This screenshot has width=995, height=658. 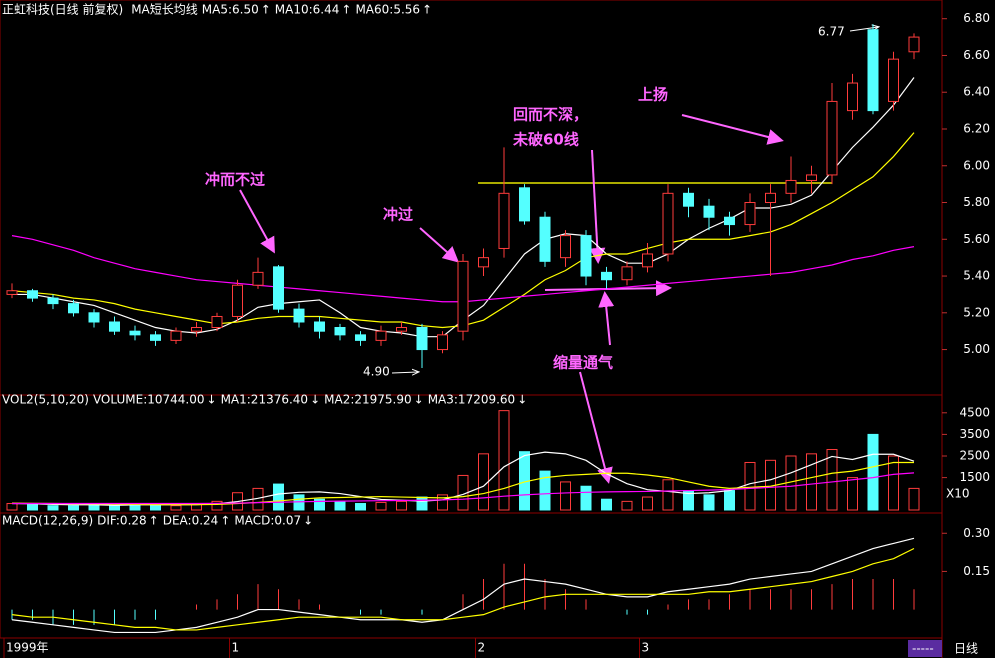 What do you see at coordinates (398, 215) in the screenshot?
I see `annotation: 冲过` at bounding box center [398, 215].